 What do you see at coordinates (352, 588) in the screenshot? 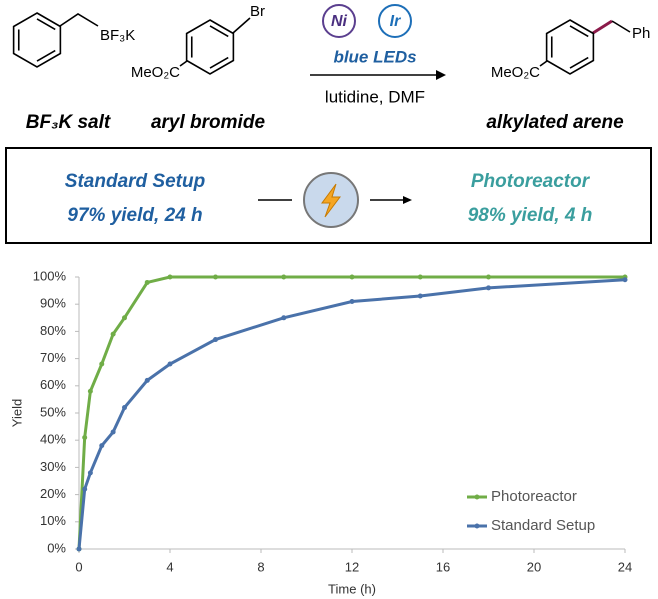
I see `x-axis-label: Time (h)` at bounding box center [352, 588].